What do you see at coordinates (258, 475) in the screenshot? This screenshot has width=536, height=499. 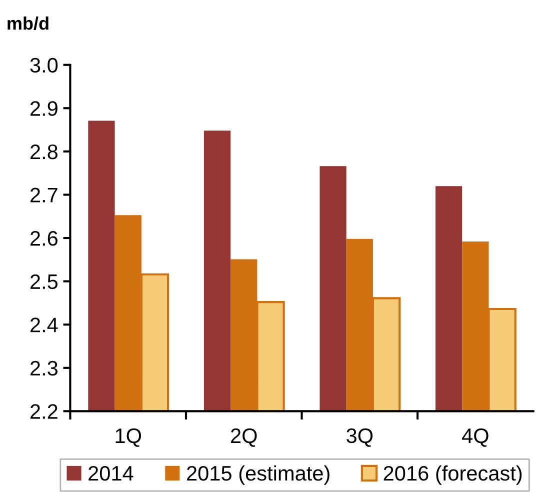 I see `legend-label: 2015 (estimate)` at bounding box center [258, 475].